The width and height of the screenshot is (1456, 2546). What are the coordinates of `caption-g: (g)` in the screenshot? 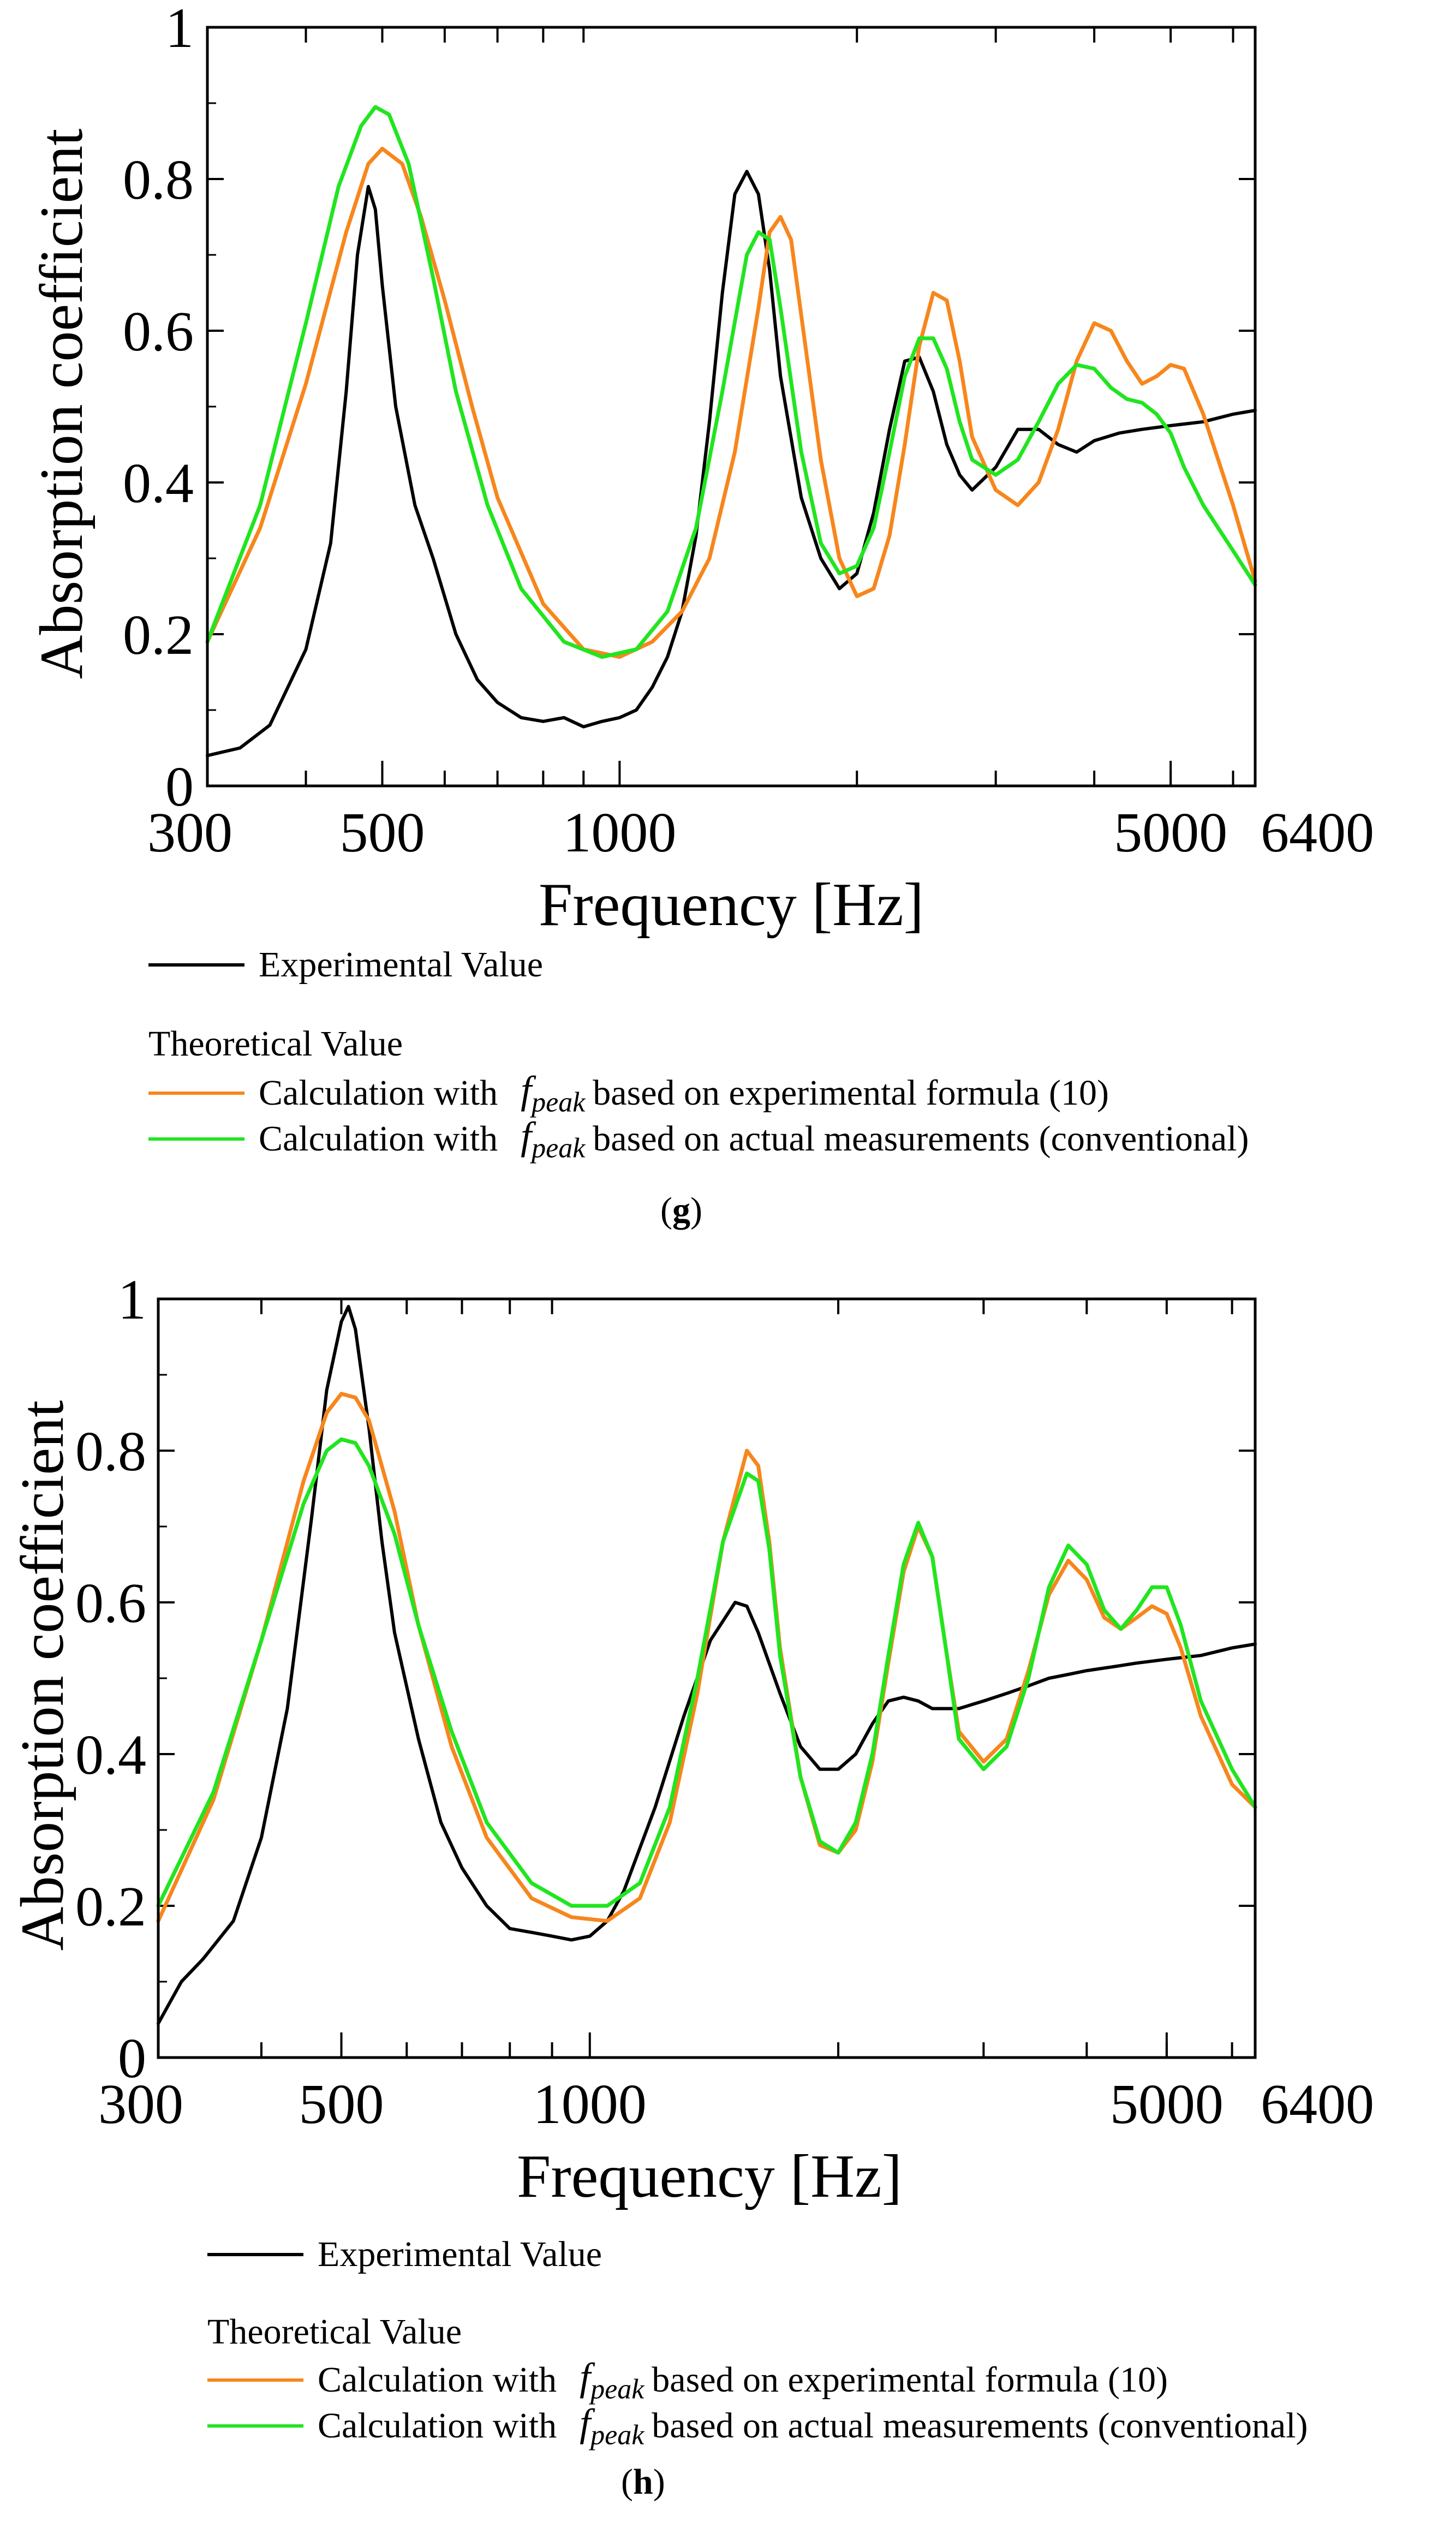 It's located at (681, 1210).